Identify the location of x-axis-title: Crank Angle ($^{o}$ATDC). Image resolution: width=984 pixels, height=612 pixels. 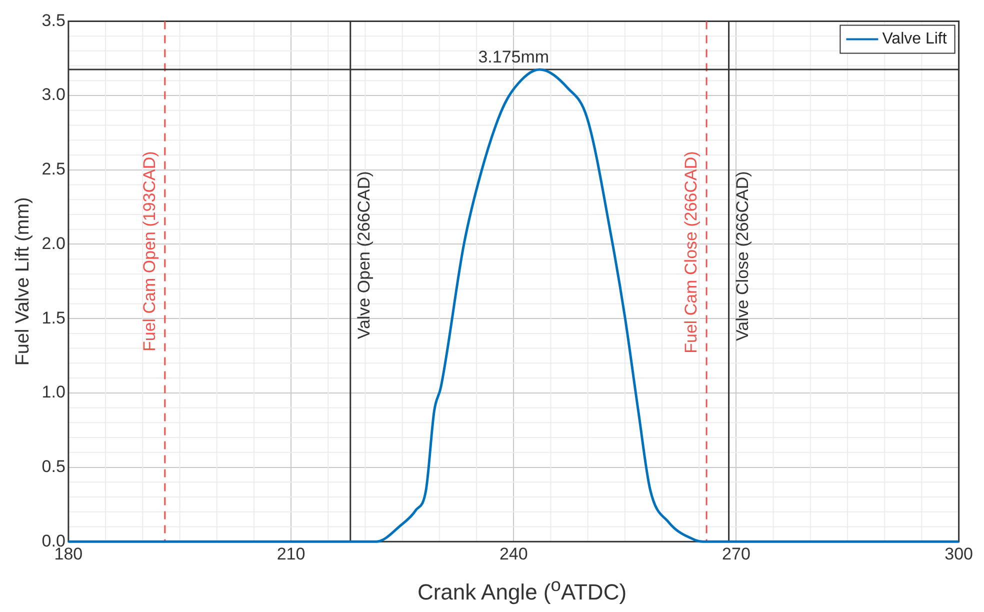
(522, 590).